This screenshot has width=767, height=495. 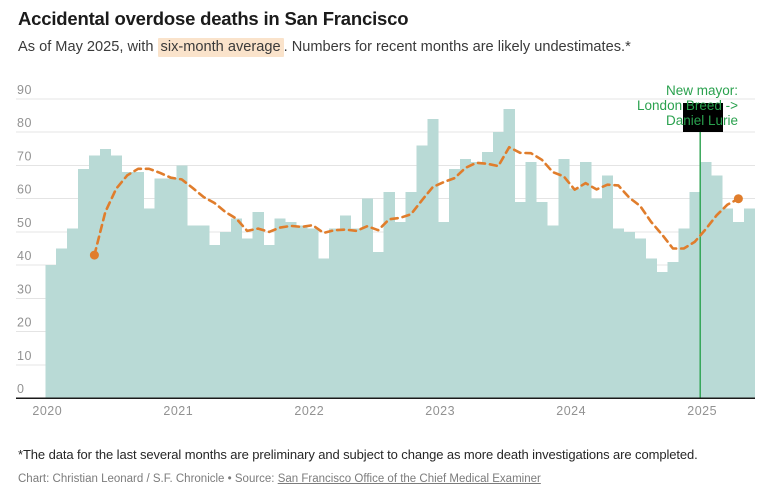 What do you see at coordinates (178, 411) in the screenshot?
I see `x-tick-label-2021: 2021` at bounding box center [178, 411].